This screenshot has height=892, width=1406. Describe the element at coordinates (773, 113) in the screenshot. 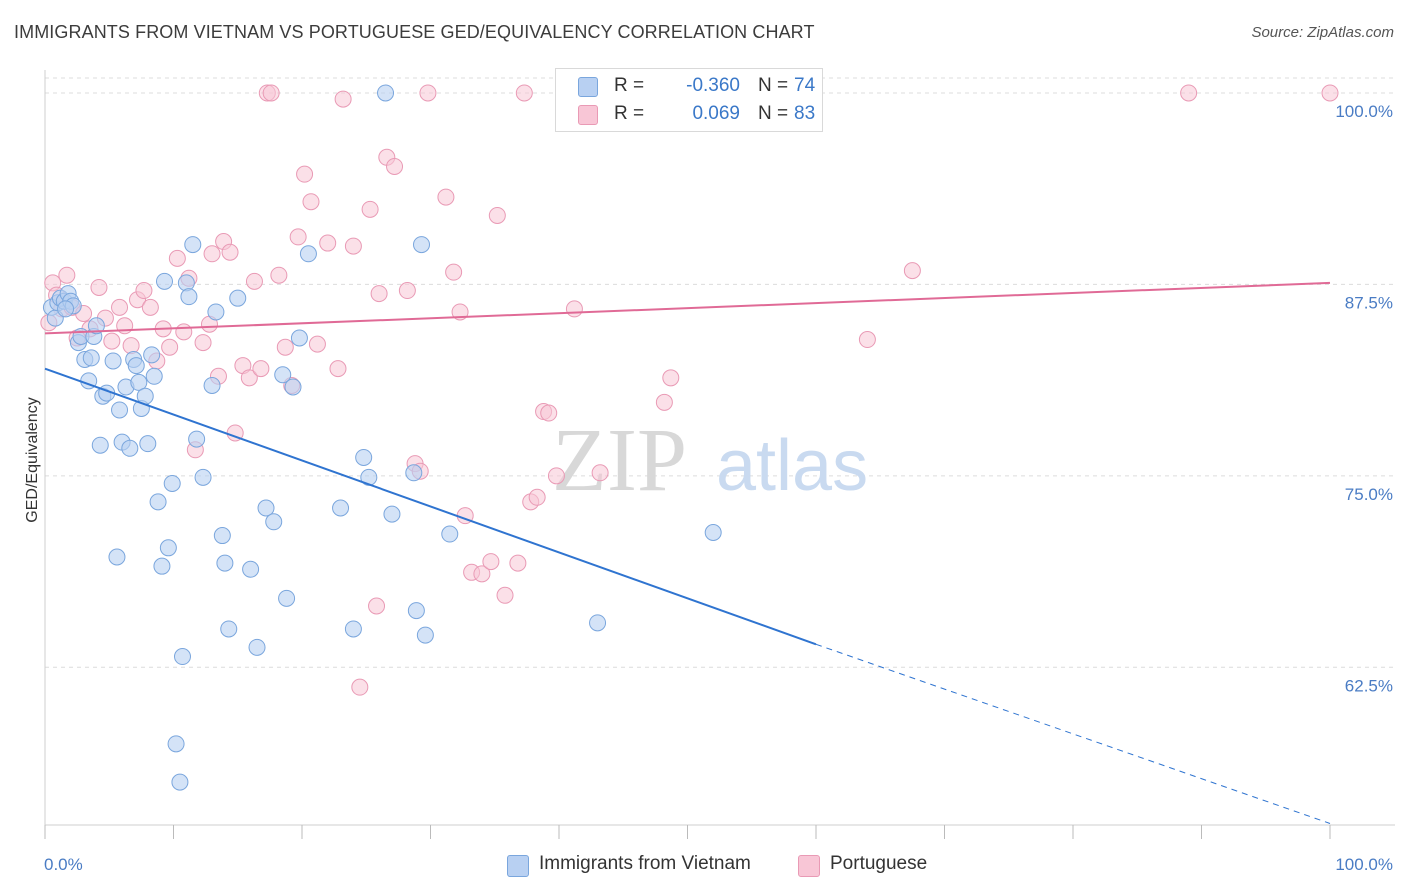

I see `n-label: N =` at that location.